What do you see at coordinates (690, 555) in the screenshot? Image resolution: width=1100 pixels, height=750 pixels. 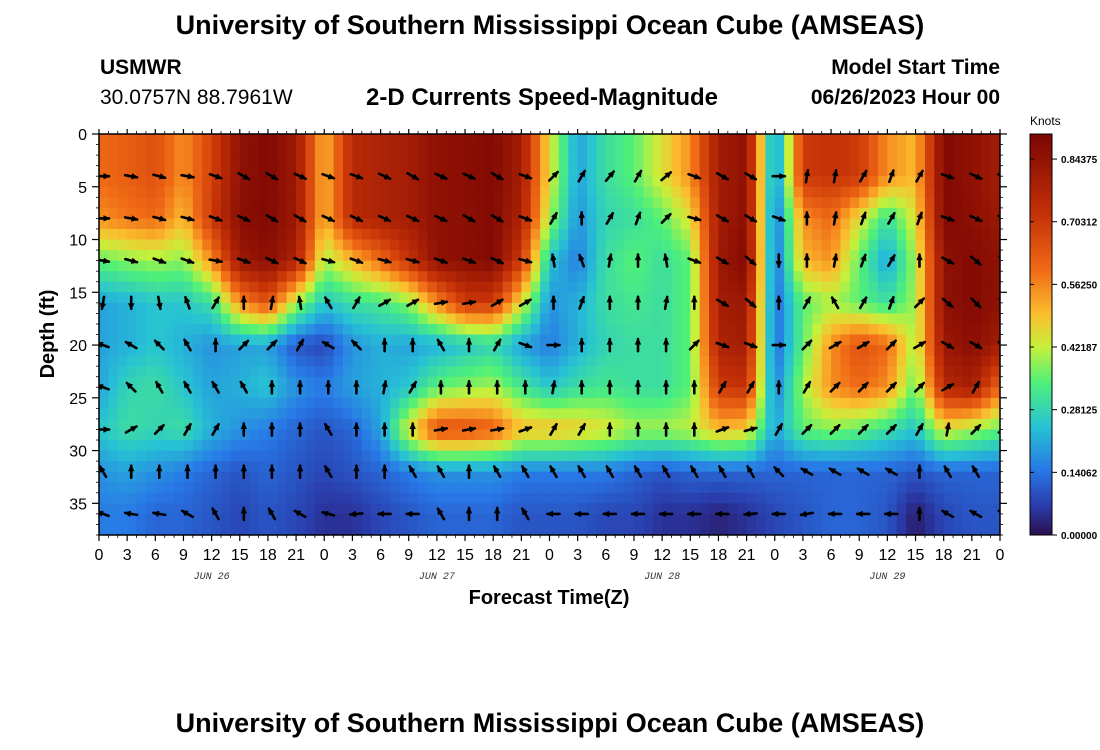 I see `x-tick-label: 15` at bounding box center [690, 555].